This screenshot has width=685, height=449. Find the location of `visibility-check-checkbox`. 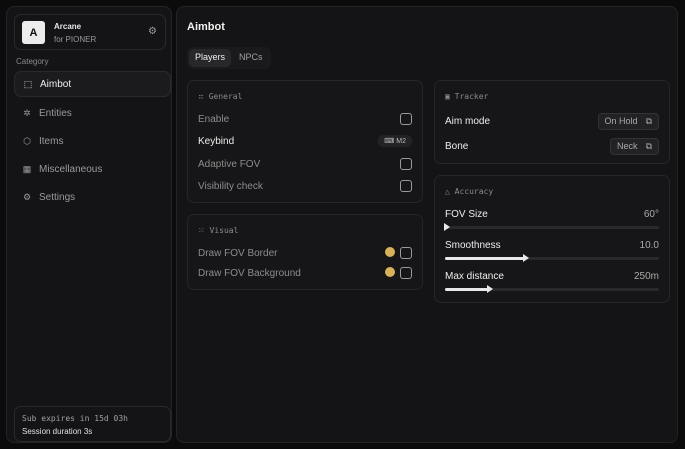

visibility-check-checkbox is located at coordinates (406, 186).